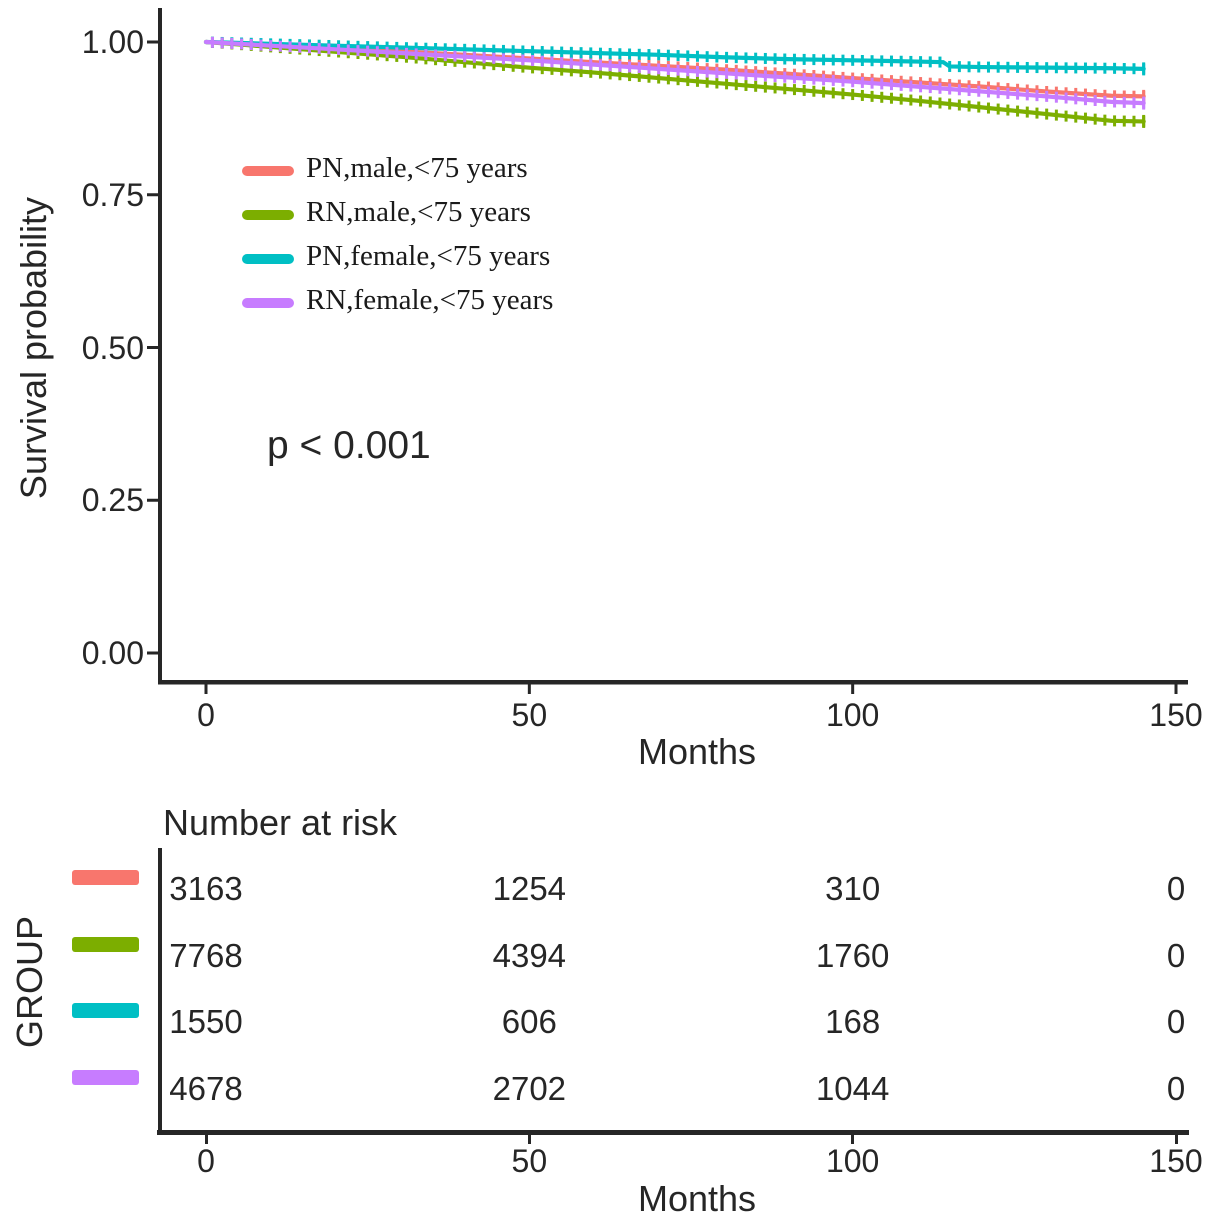  Describe the element at coordinates (673, 1132) in the screenshot. I see `risk-table-x-axis-line` at that location.